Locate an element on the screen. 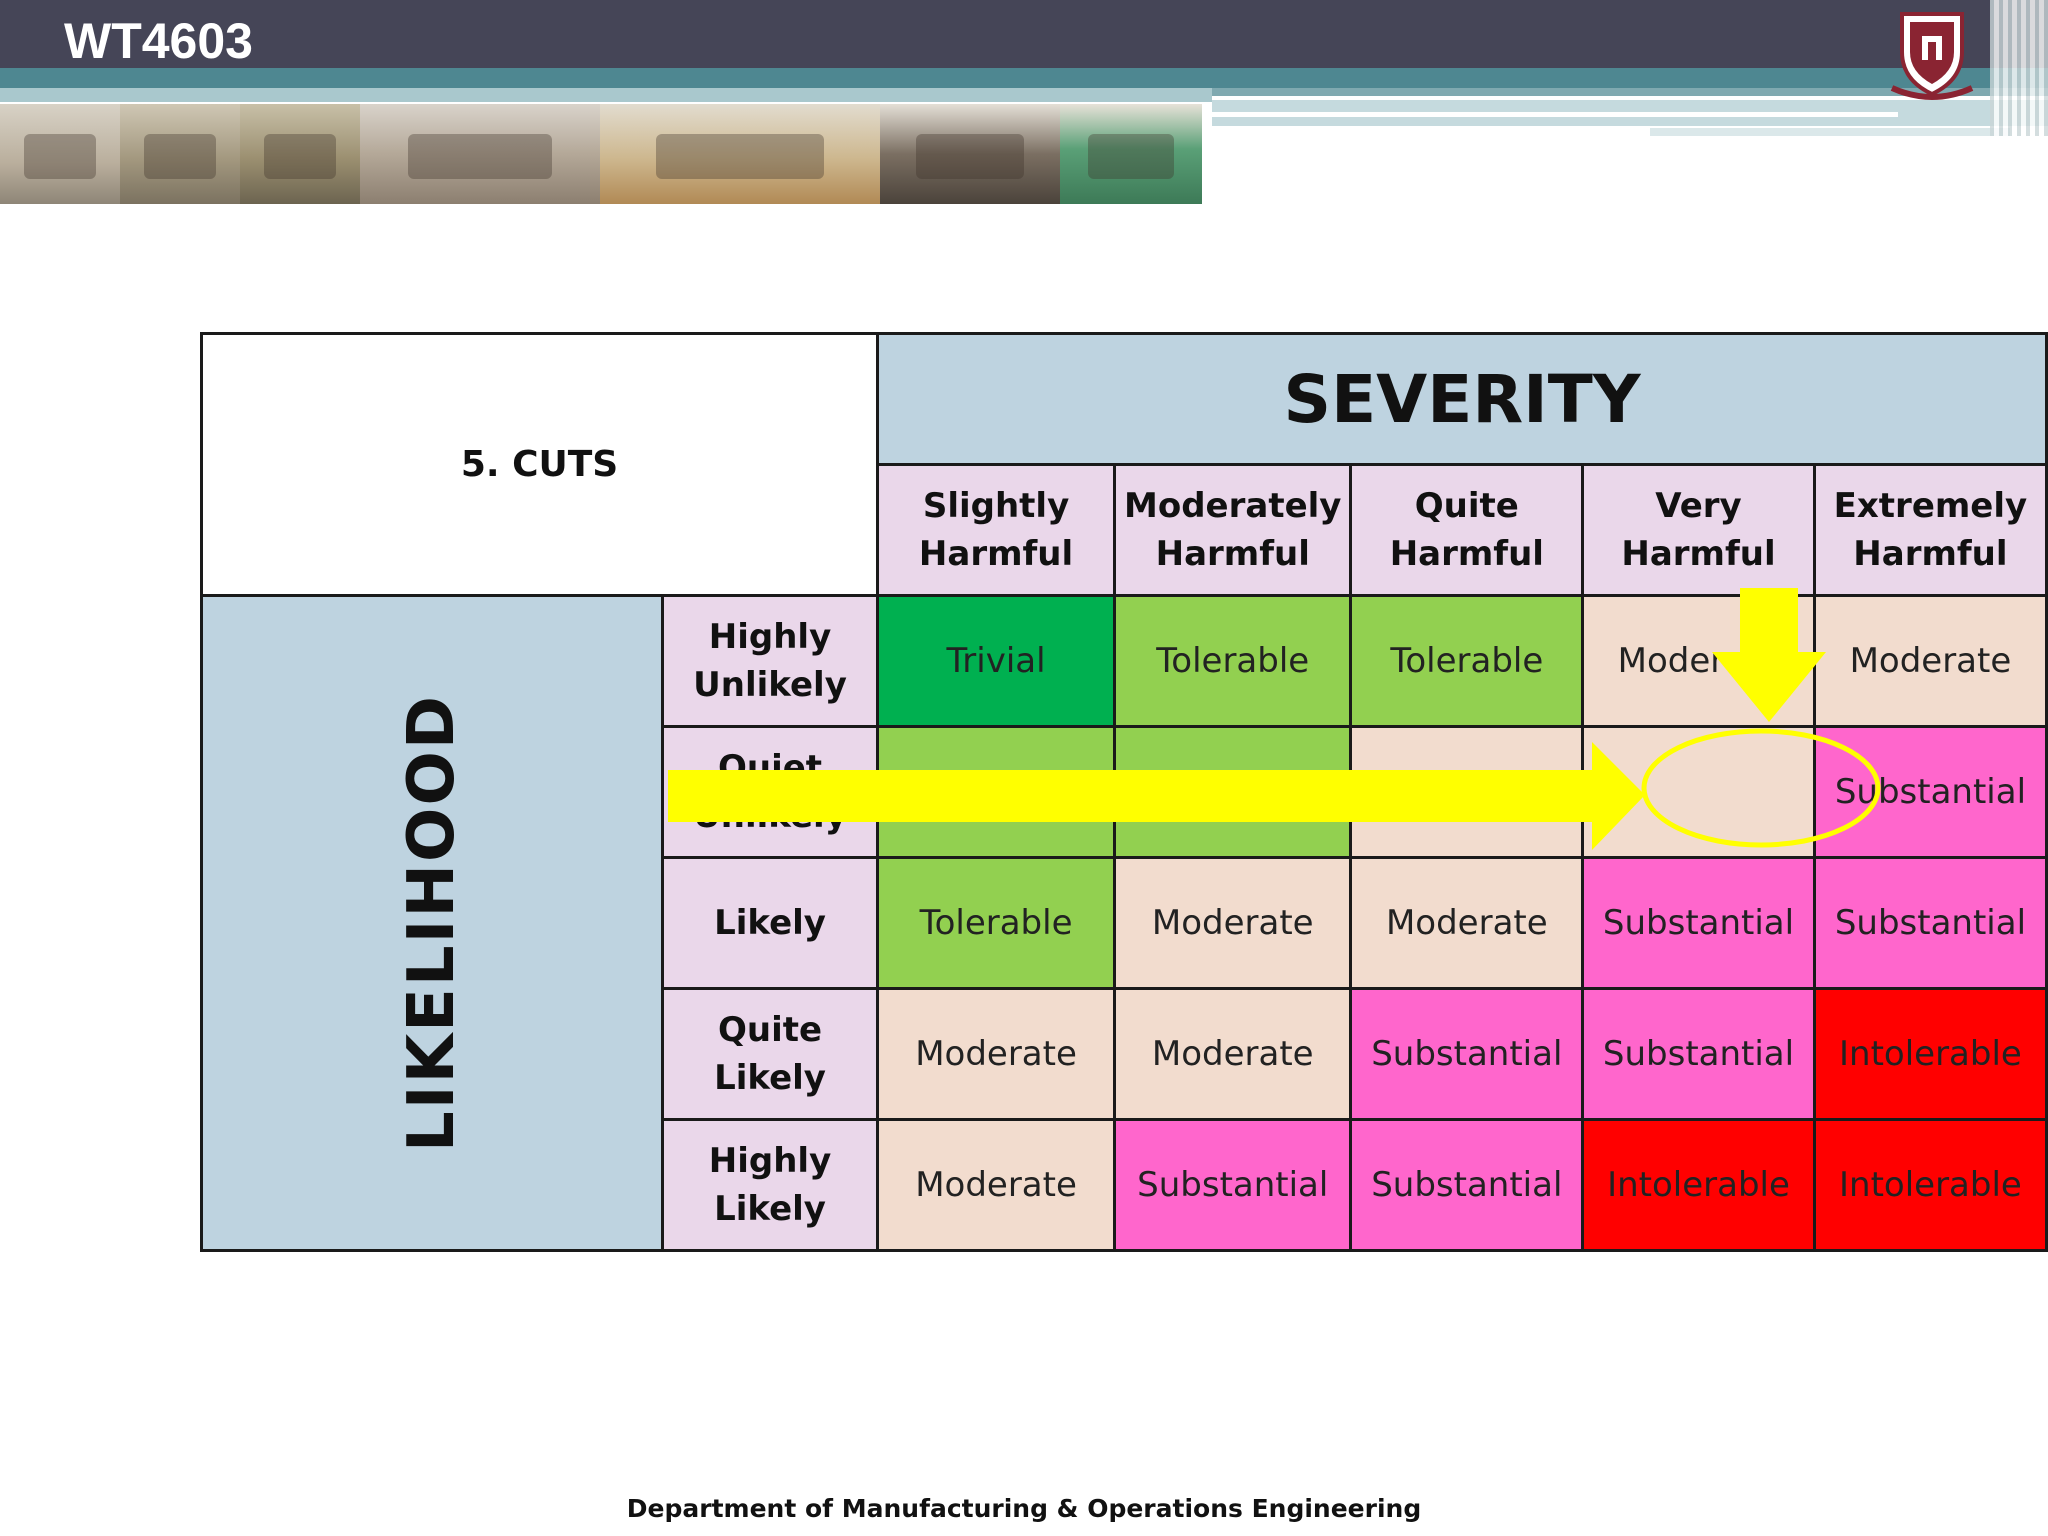 This screenshot has width=2048, height=1536. severity-header: SEVERITY is located at coordinates (1462, 399).